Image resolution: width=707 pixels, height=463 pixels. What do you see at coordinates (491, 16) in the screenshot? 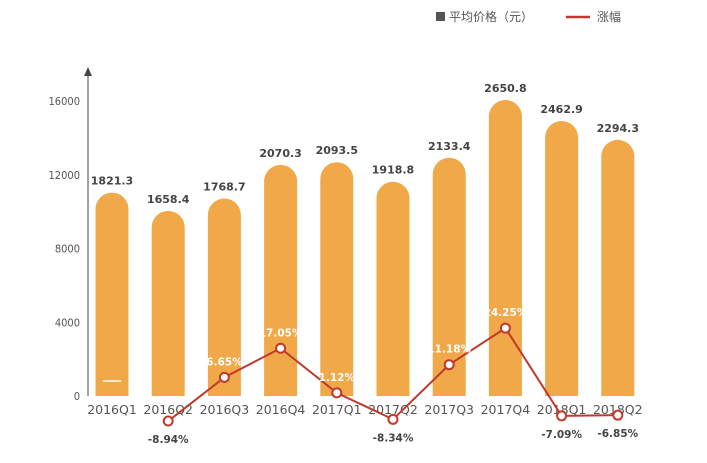
I see `legend-bar-label: 平均价格（元）` at bounding box center [491, 16].